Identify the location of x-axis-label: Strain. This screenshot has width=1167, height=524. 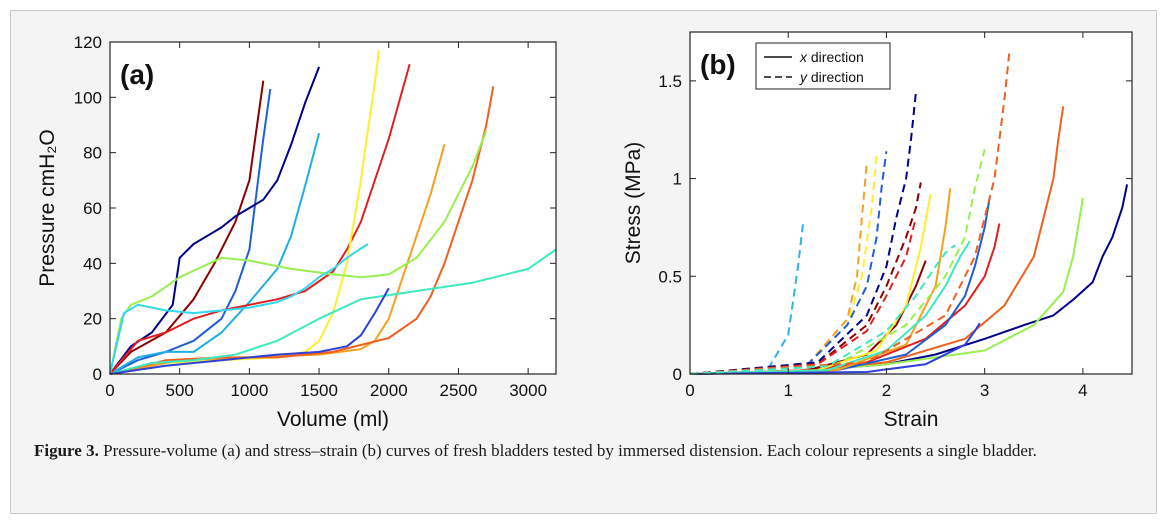
(911, 419).